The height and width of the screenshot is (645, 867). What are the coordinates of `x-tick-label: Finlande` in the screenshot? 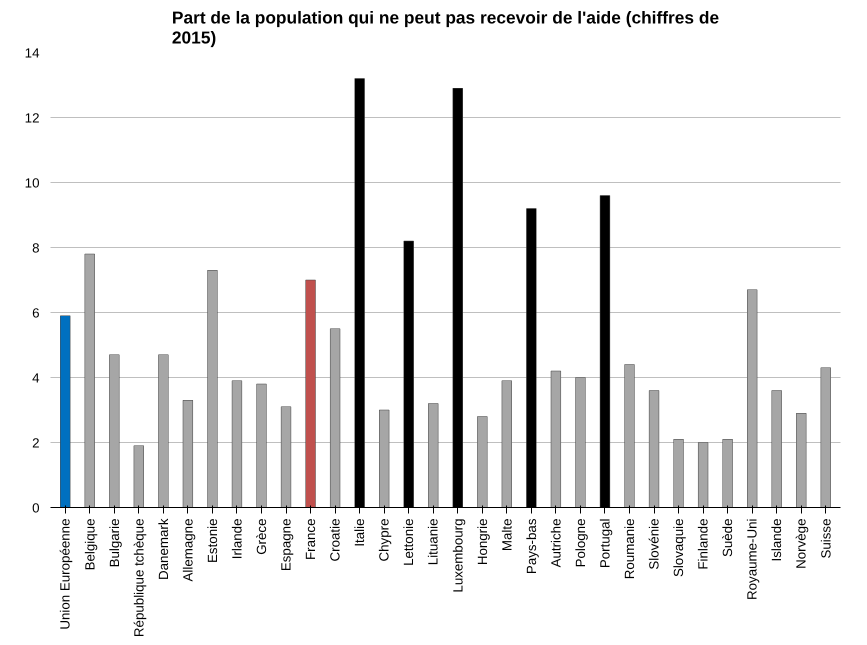 It's located at (703, 544).